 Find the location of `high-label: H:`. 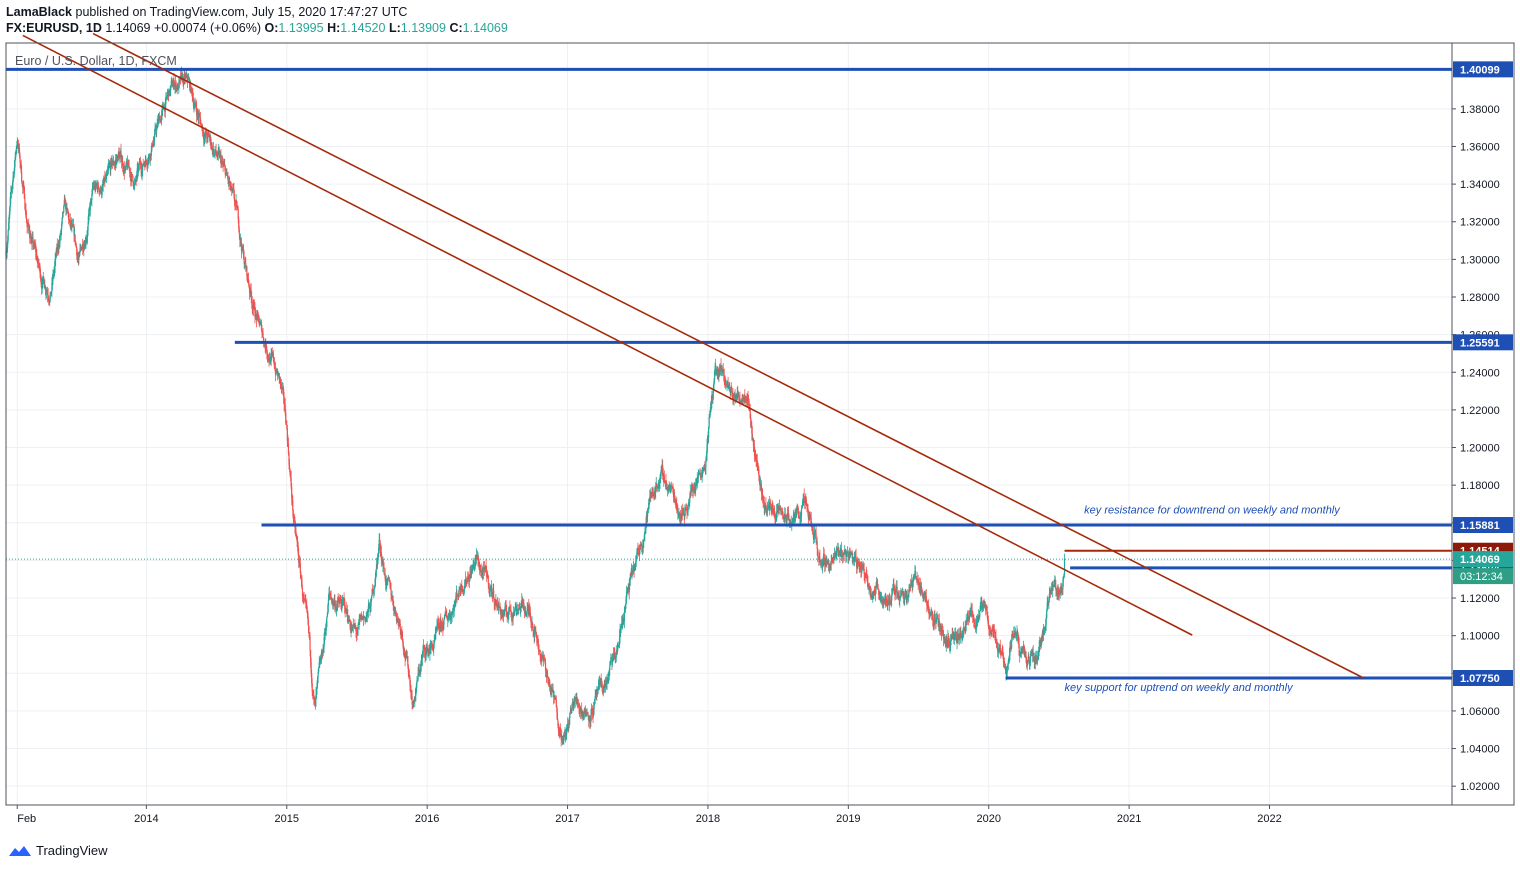

high-label: H: is located at coordinates (334, 28).